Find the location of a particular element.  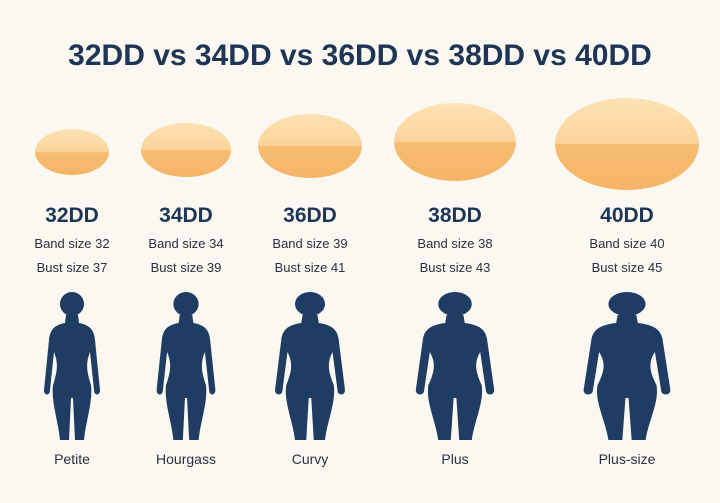

body-type: Plus-size is located at coordinates (627, 459).